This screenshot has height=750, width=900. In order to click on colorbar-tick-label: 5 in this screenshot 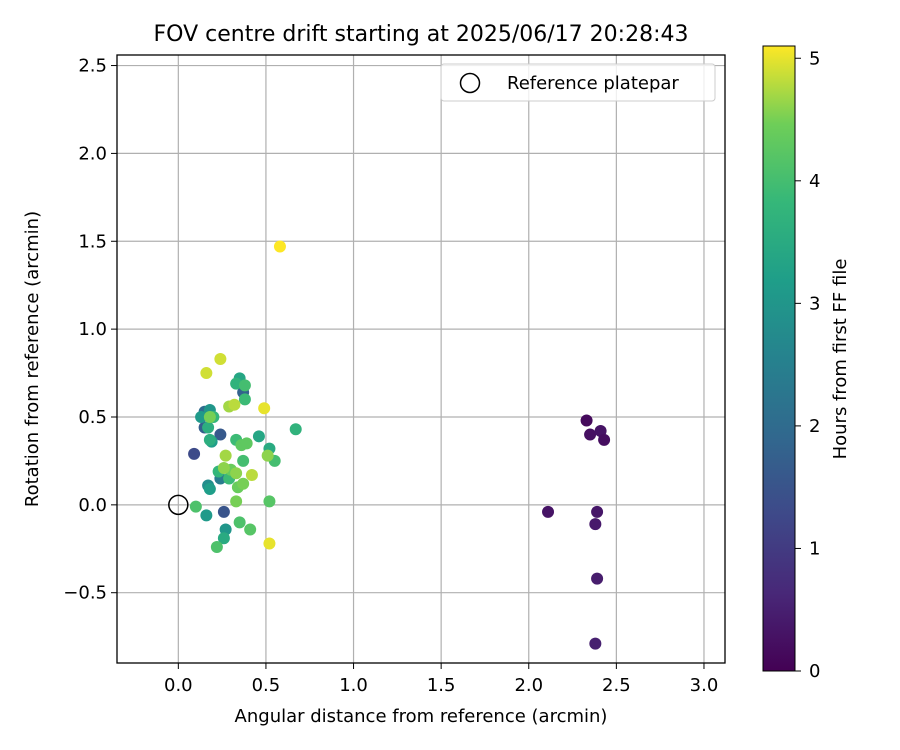, I will do `click(814, 58)`.